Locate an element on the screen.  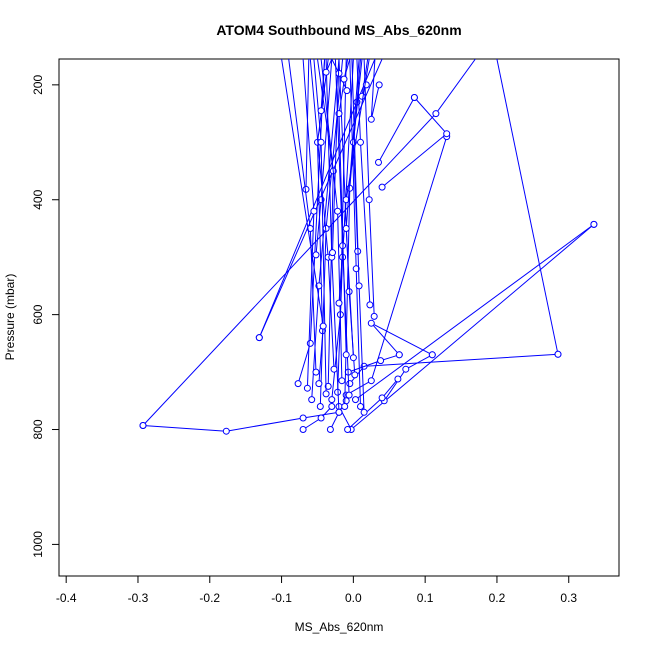
chart-title: ATOM4 Southbound MS_Abs_620nm is located at coordinates (338, 30).